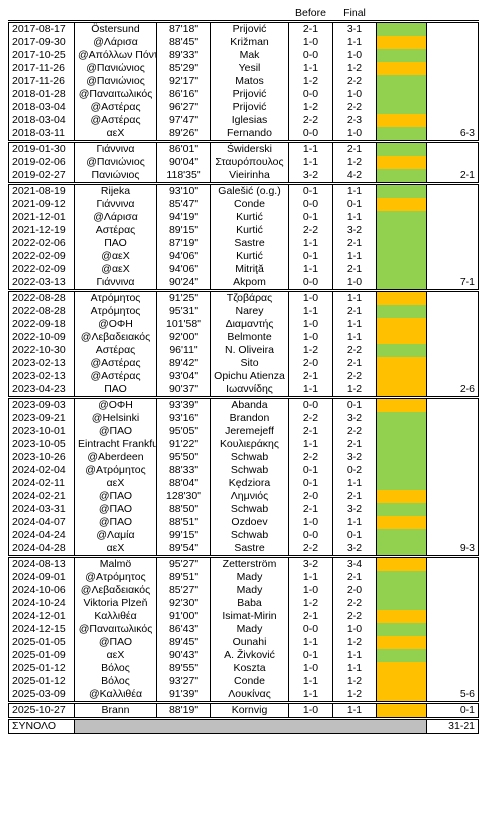  I want to click on opponent: @αεΧ, so click(115, 269).